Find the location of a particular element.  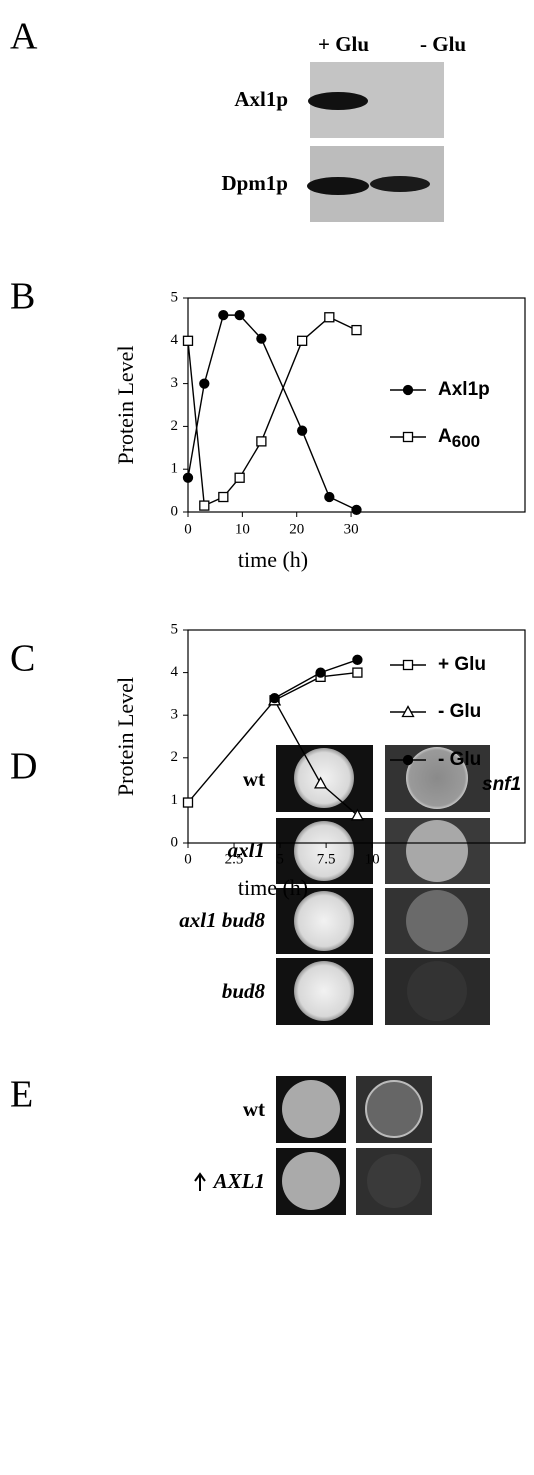

legend-name: + Glu is located at coordinates (462, 664).